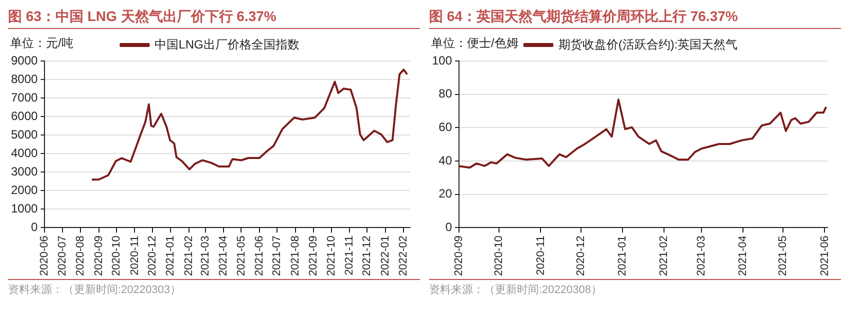  Describe the element at coordinates (24, 60) in the screenshot. I see `y-tick-label: 9000` at that location.